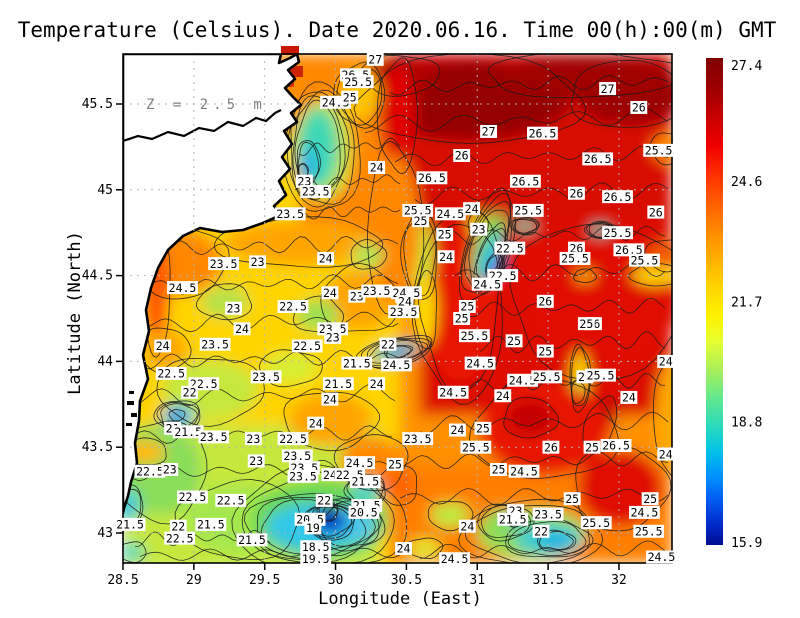  I want to click on contour-label: 19.5, so click(316, 559).